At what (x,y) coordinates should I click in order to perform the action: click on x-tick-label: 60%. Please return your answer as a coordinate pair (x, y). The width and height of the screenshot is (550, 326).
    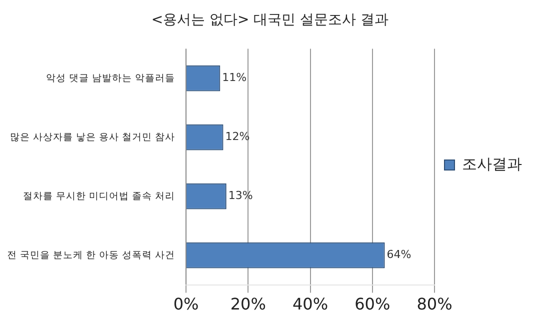
    Looking at the image, I should click on (372, 304).